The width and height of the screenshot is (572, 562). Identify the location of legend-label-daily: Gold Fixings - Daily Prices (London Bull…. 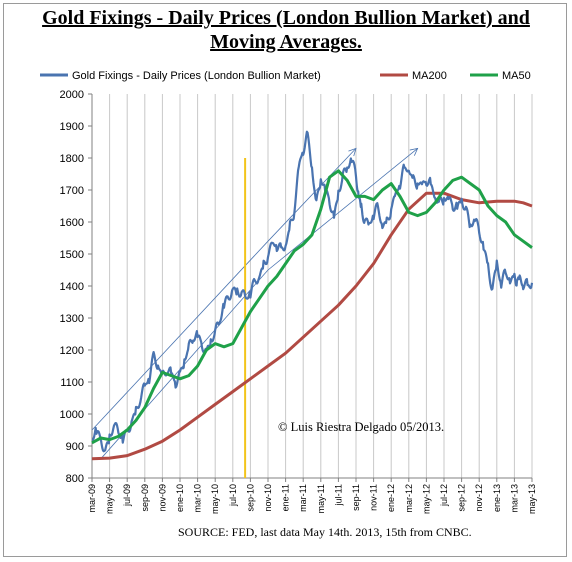
(196, 76).